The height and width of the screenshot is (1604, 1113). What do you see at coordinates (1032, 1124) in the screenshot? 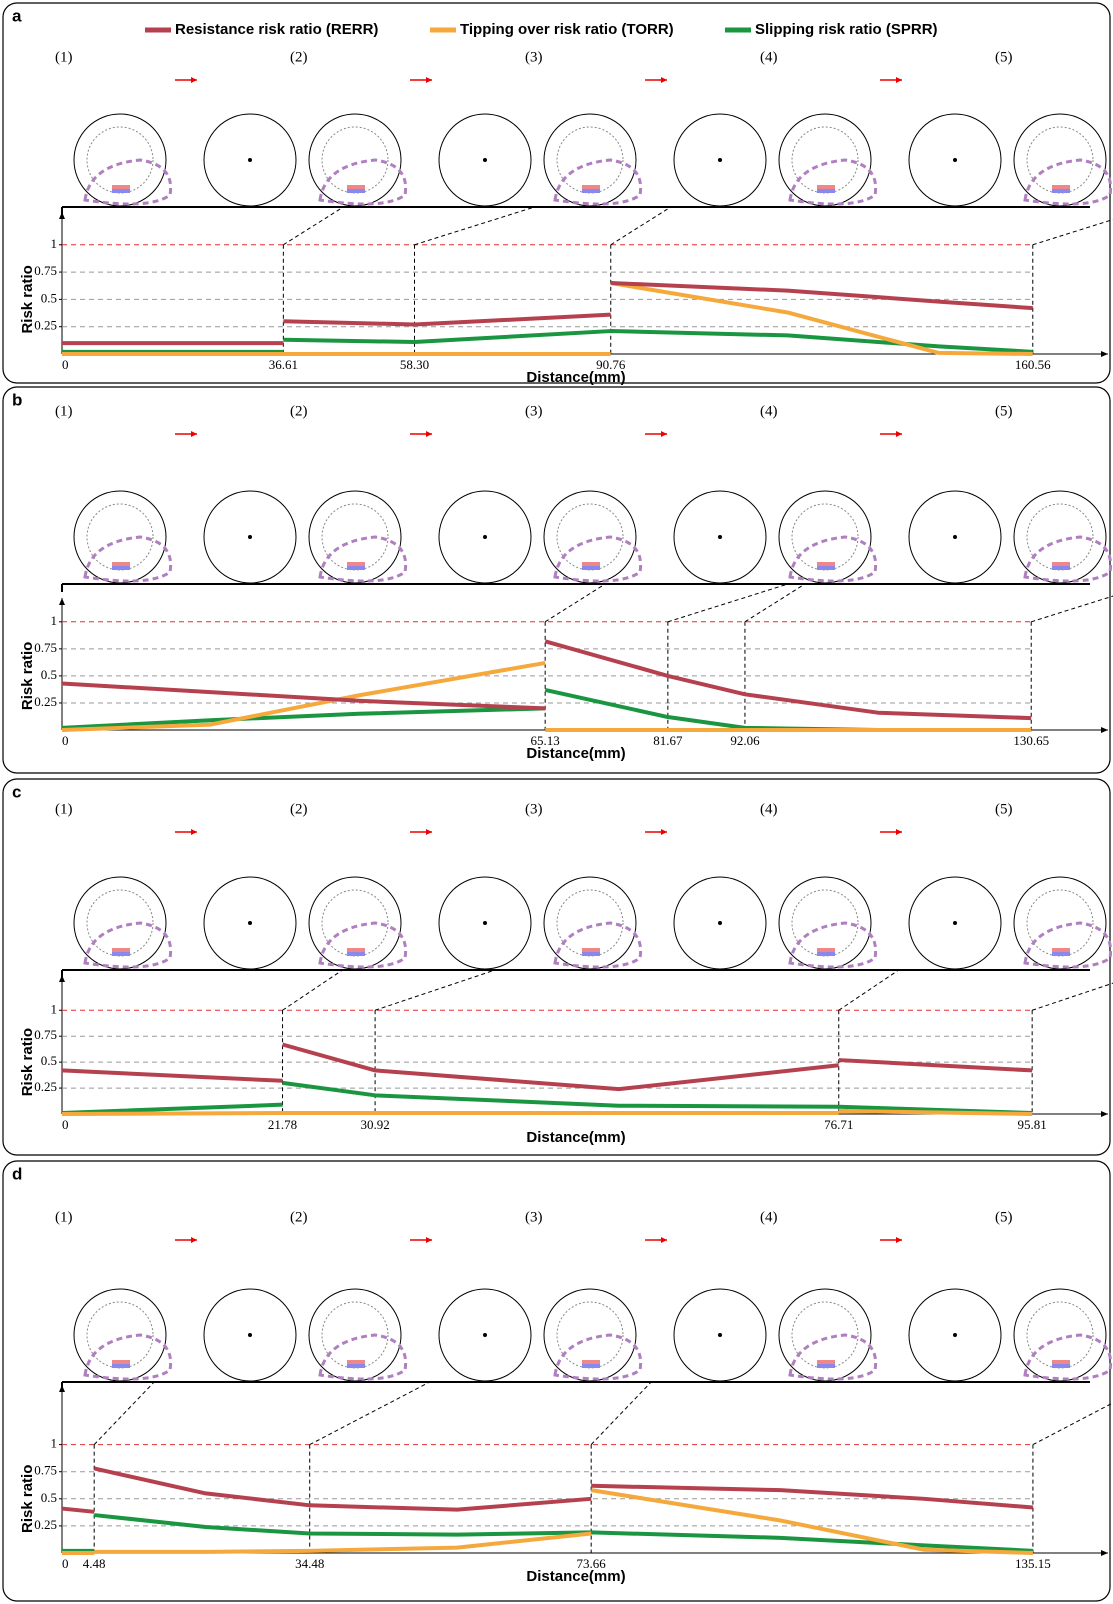
I see `x-tick-label: 95.81` at bounding box center [1032, 1124].